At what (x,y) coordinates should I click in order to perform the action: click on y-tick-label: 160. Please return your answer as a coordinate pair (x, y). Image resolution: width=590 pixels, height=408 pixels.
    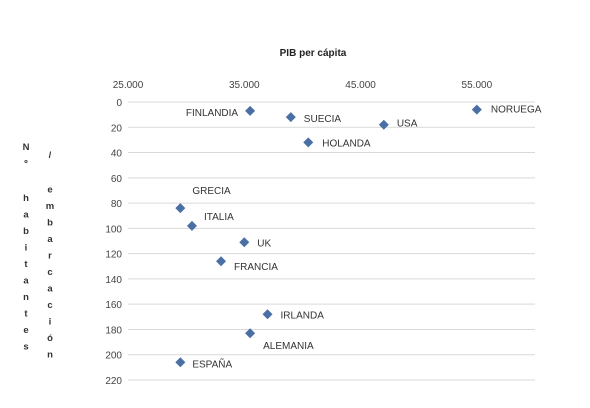
    Looking at the image, I should click on (113, 305).